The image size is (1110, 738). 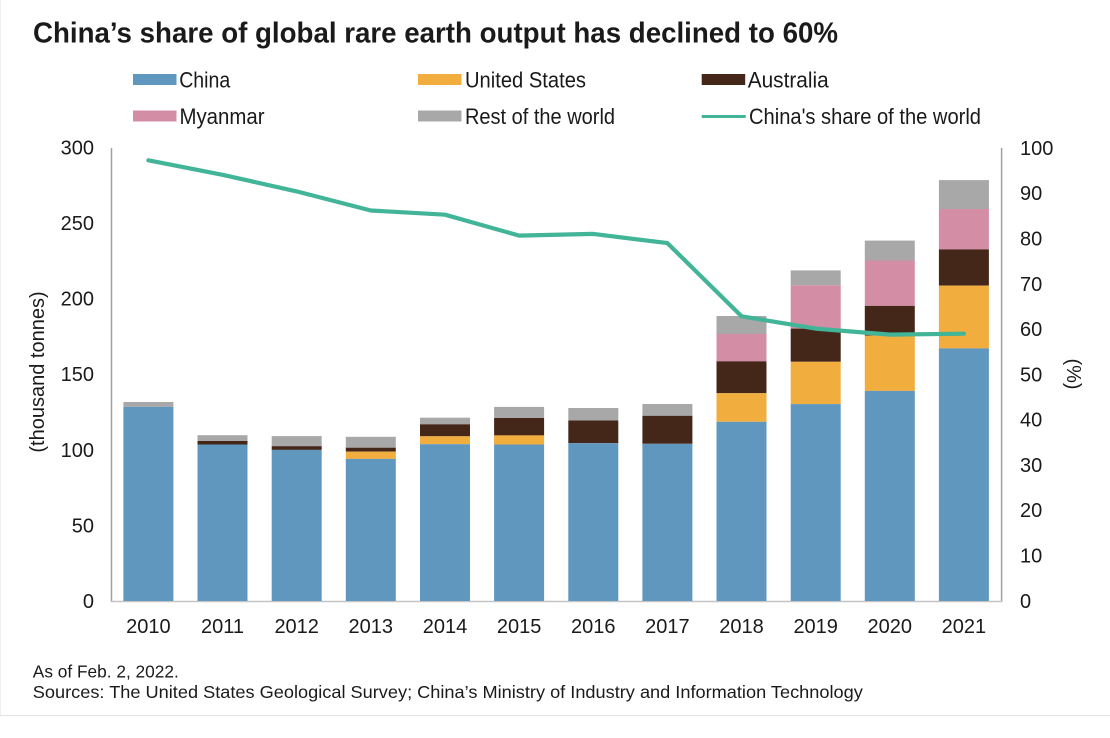 I want to click on svg-text: Australia, so click(x=789, y=80).